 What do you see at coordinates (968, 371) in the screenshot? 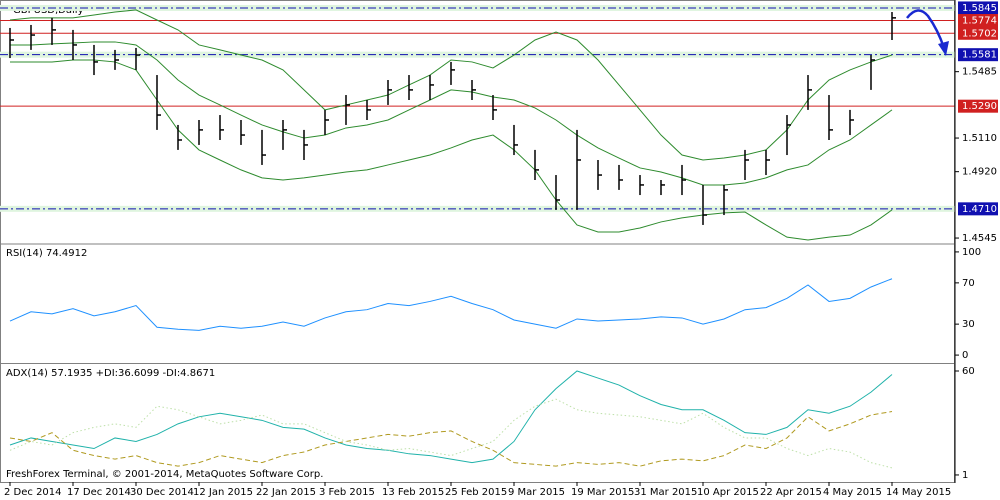
I see `y-tick-label: 60` at bounding box center [968, 371].